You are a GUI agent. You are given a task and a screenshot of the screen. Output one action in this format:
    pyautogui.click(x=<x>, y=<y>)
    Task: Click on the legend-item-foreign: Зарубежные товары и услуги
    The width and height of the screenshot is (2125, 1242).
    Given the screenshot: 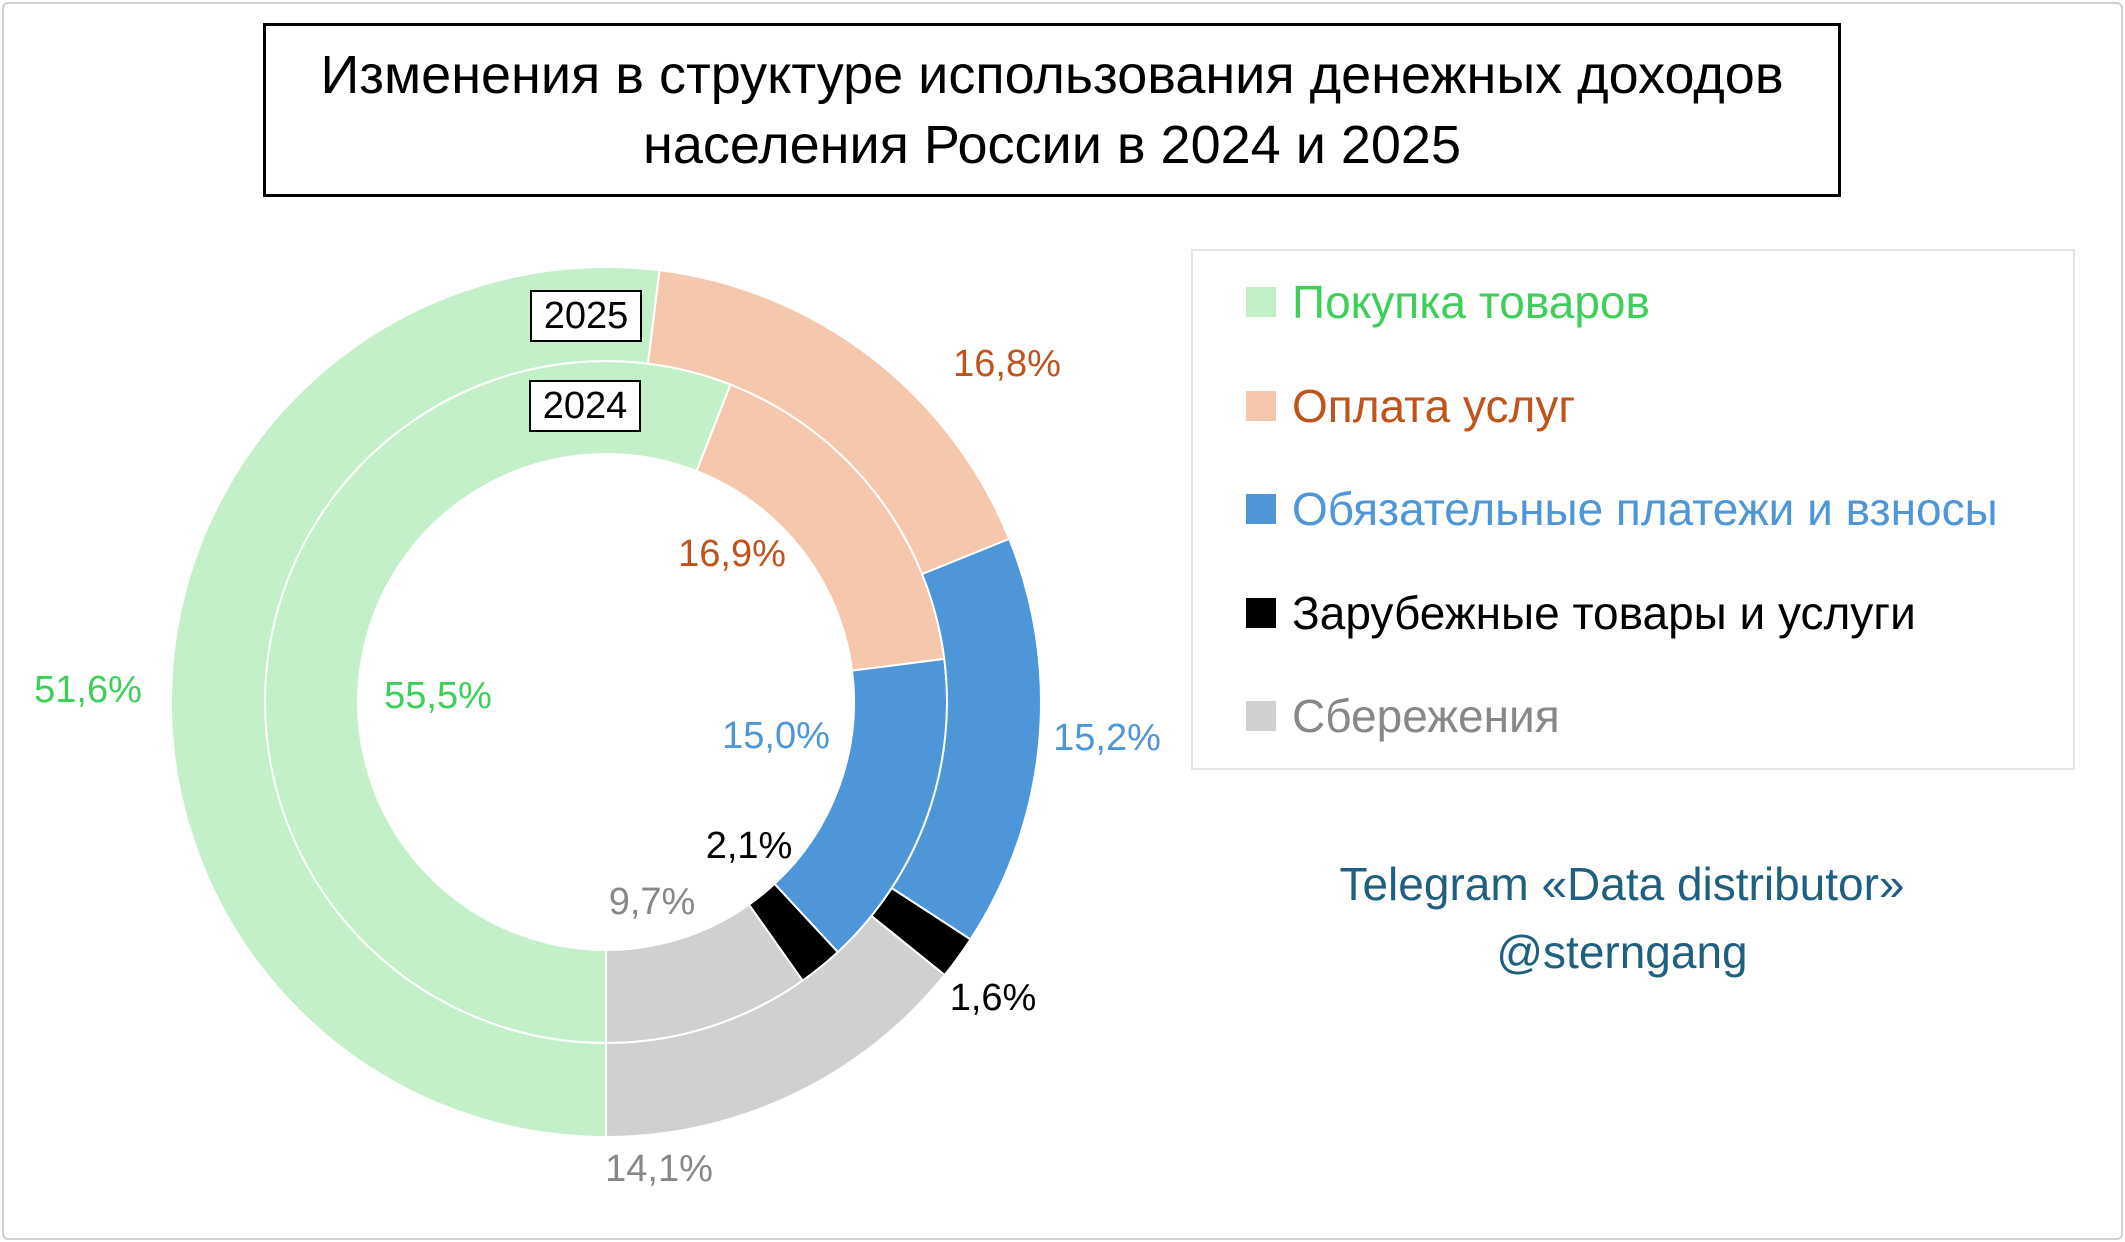 What is the action you would take?
    pyautogui.click(x=1581, y=613)
    